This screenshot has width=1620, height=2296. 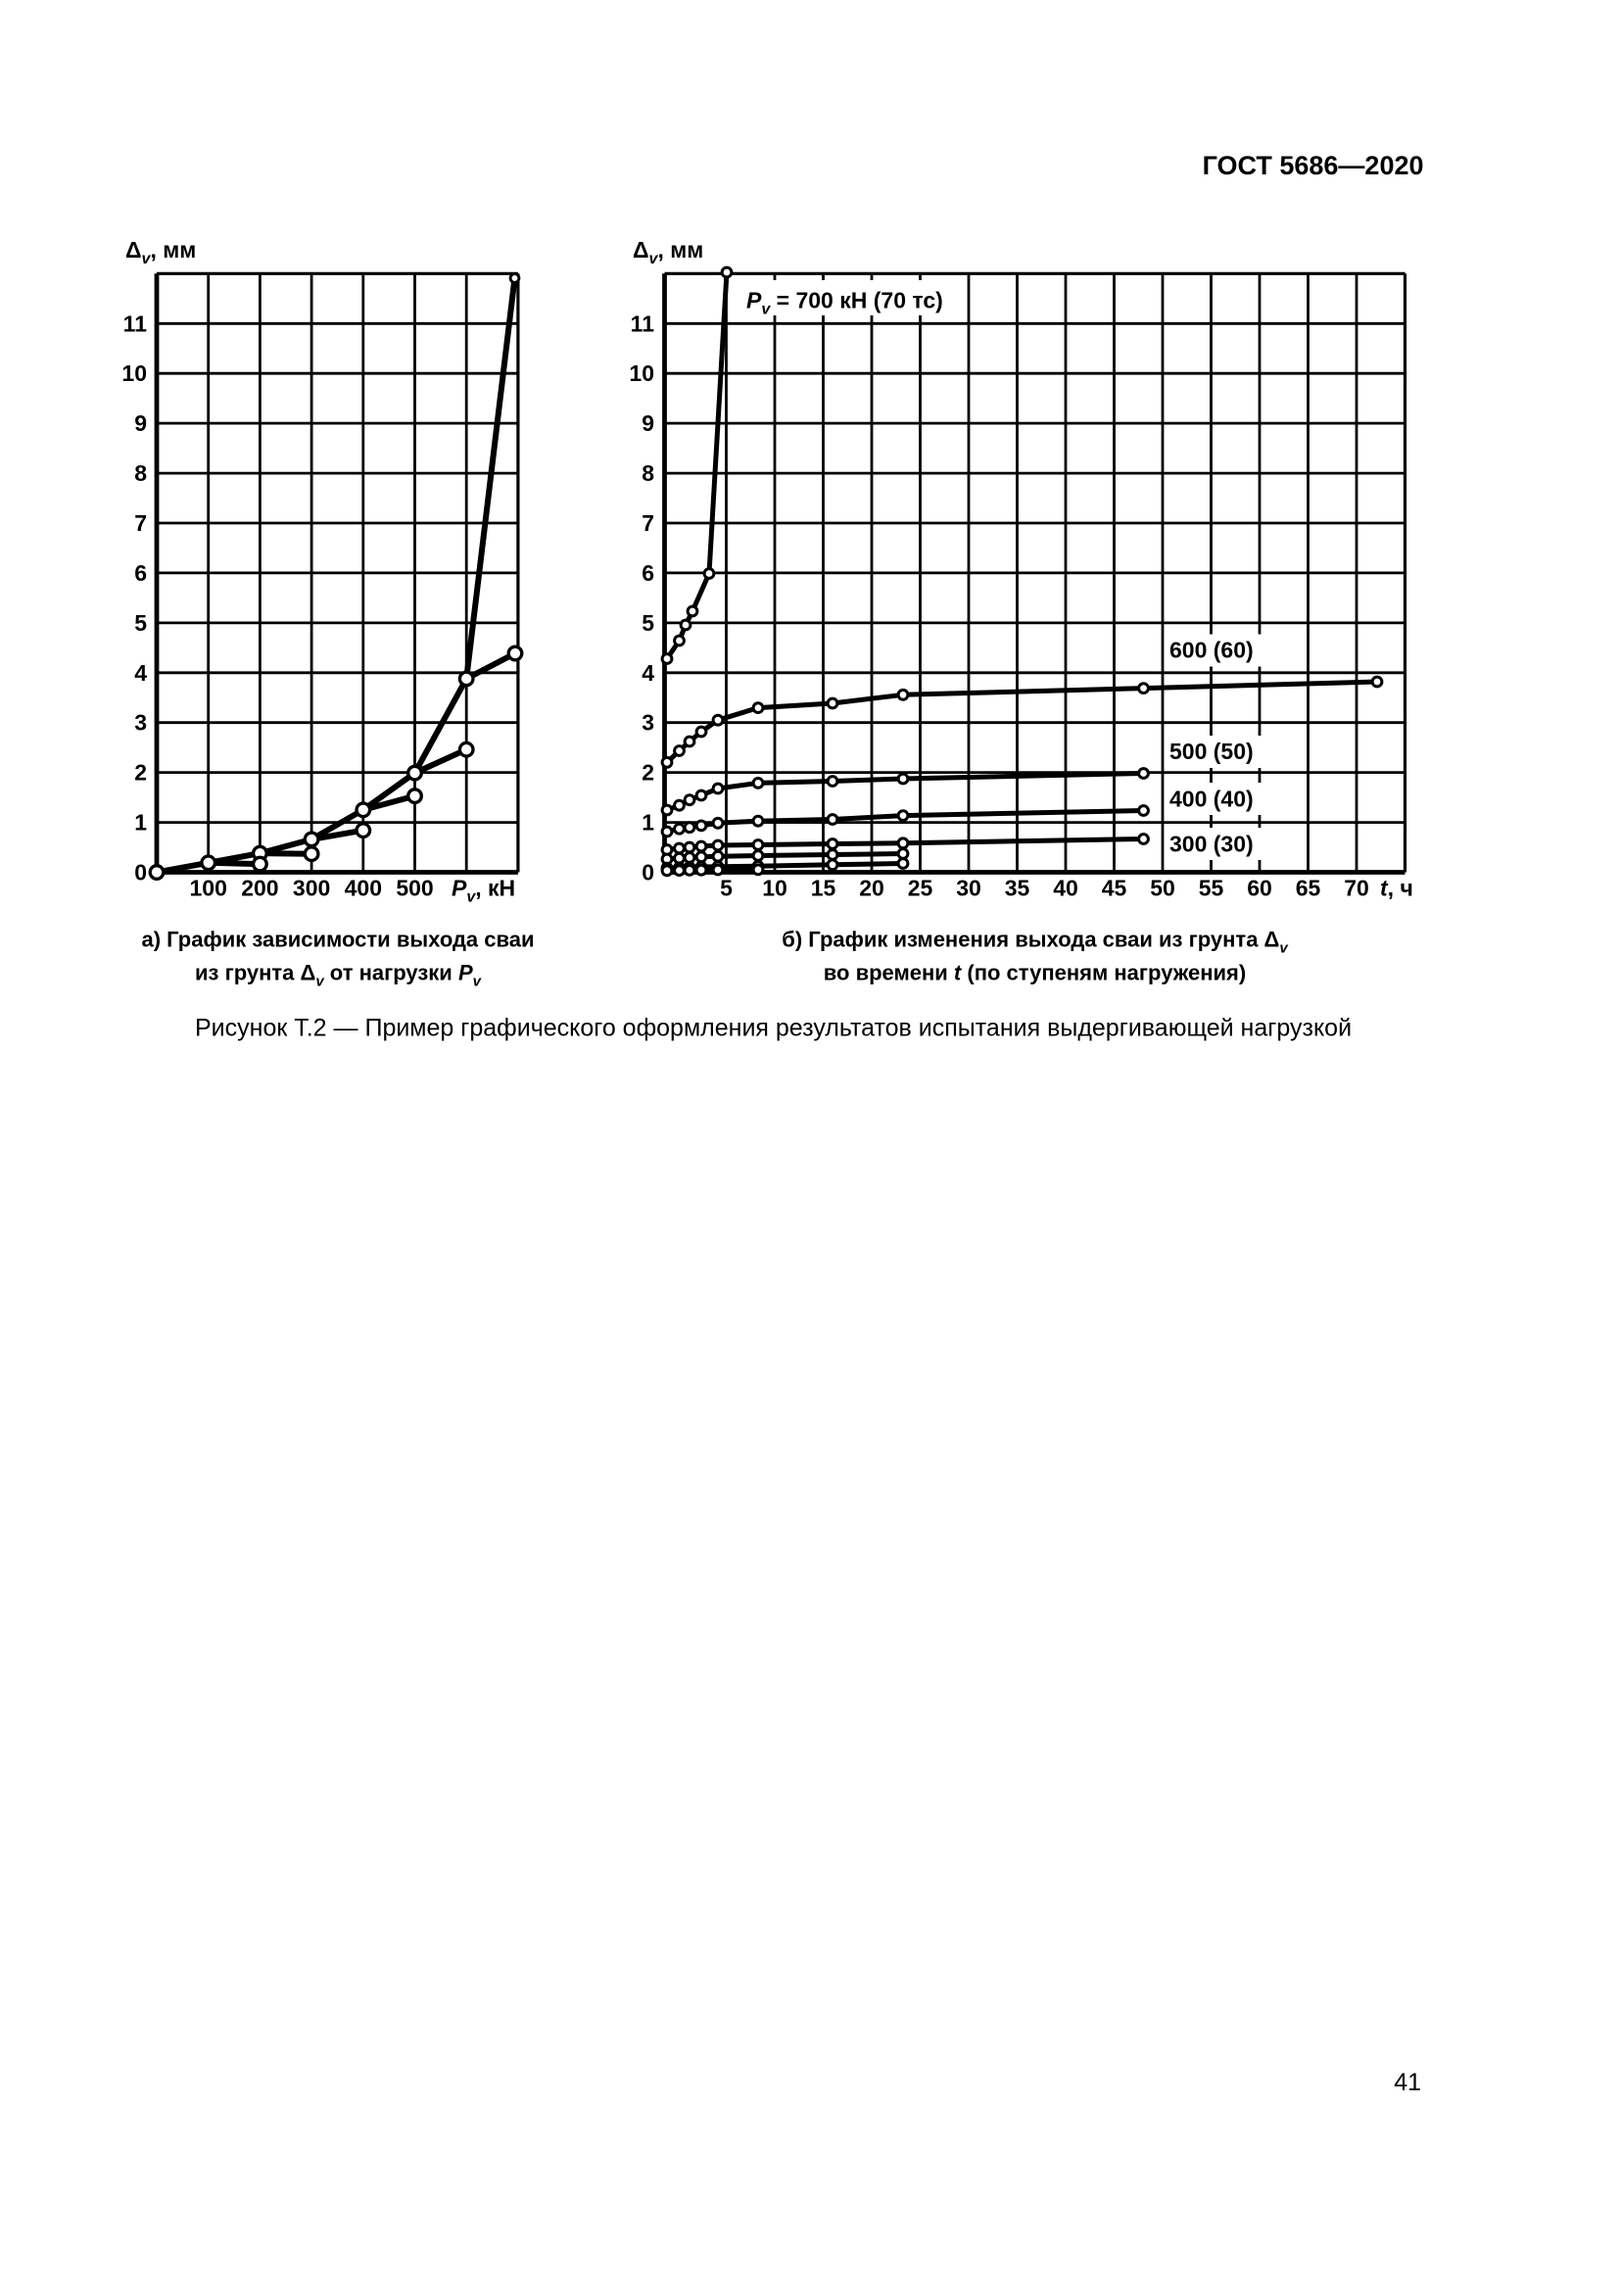 What do you see at coordinates (1211, 752) in the screenshot?
I see `svg-text: 500 (50)` at bounding box center [1211, 752].